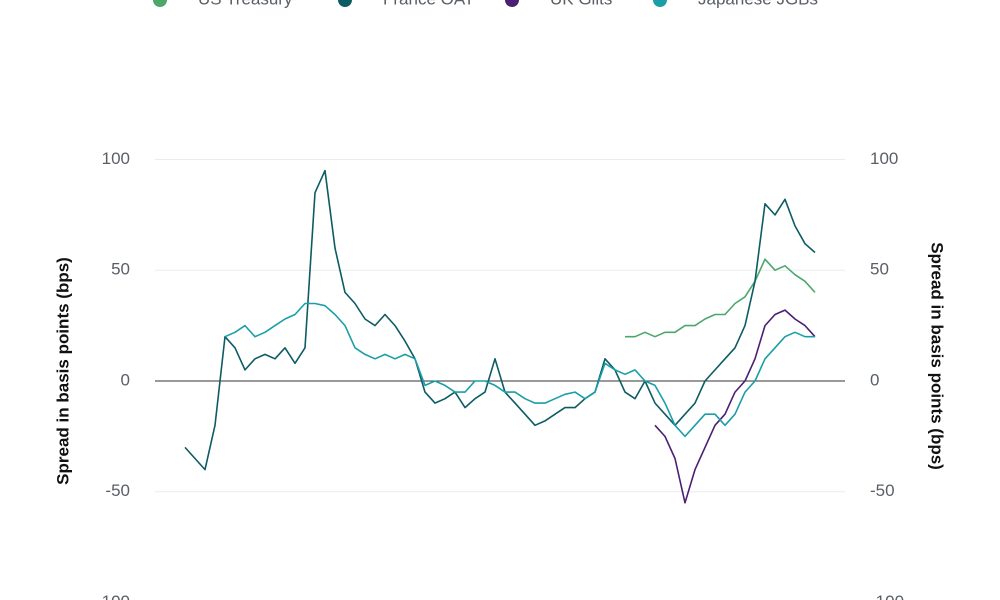 This screenshot has width=1000, height=600. I want to click on y2-axis-label: Spread in basis points (bps), so click(937, 356).